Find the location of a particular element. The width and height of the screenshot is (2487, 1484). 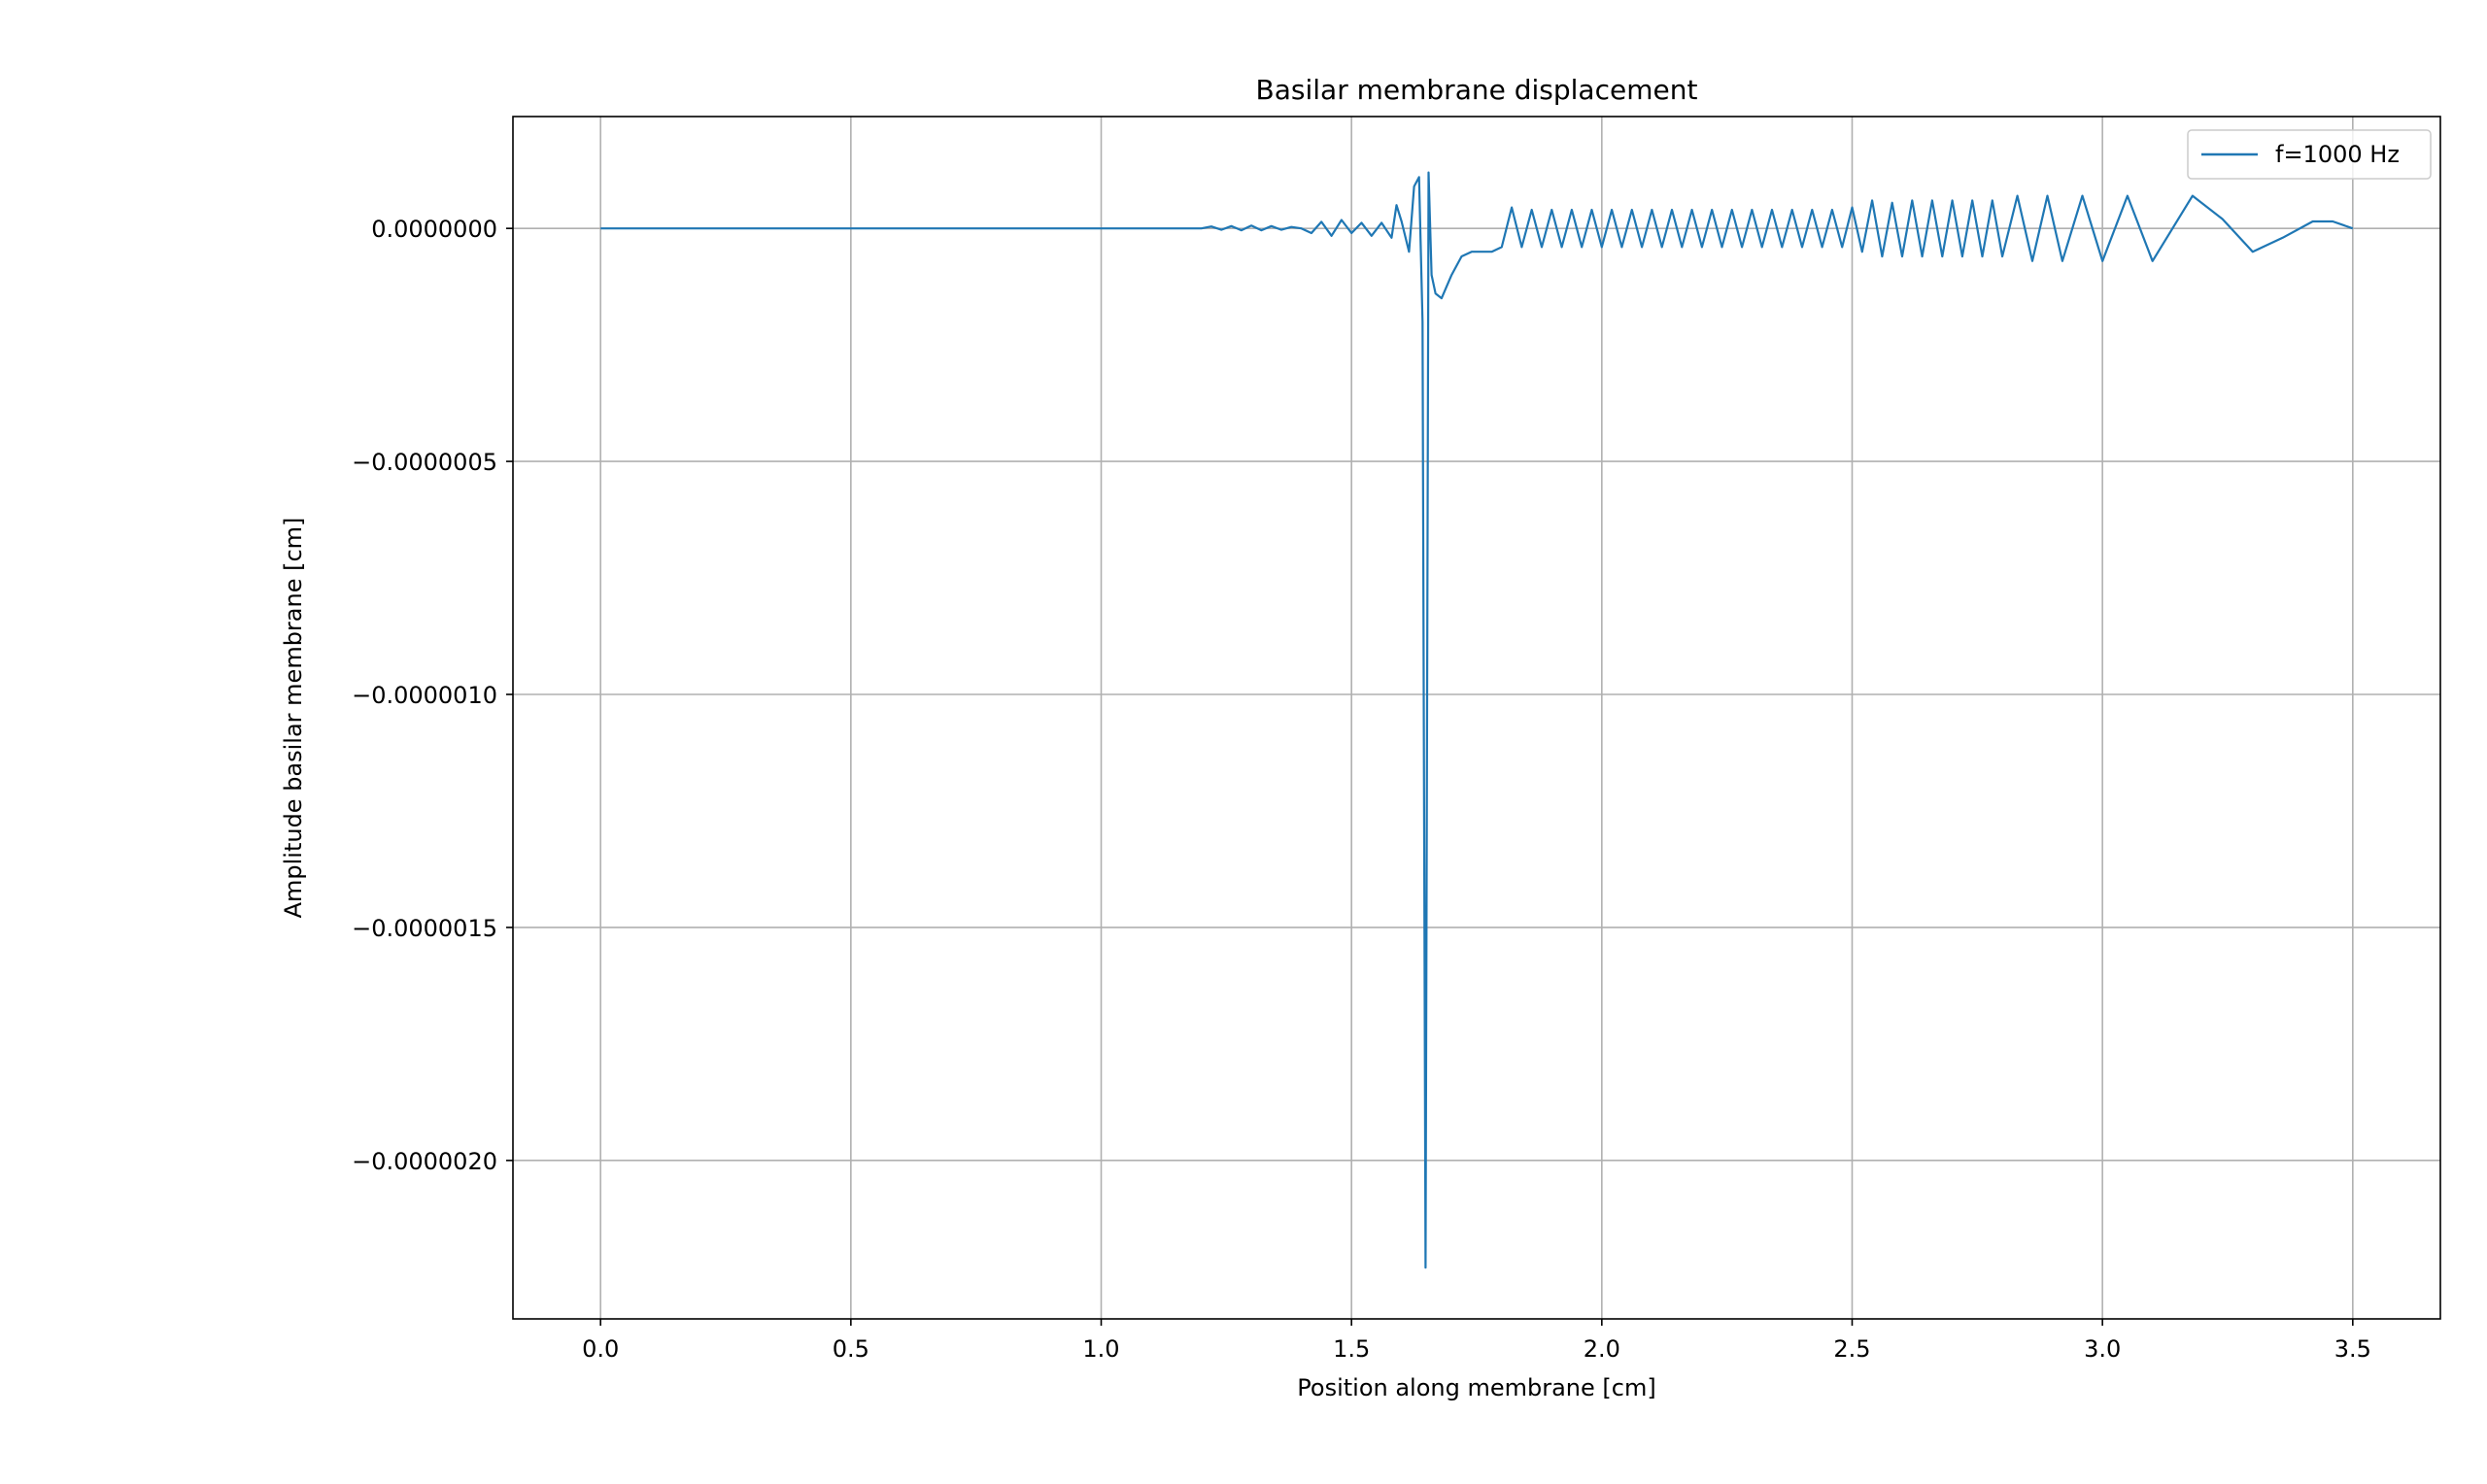

x-axis-label: Position along membrane [cm] is located at coordinates (1476, 1387).